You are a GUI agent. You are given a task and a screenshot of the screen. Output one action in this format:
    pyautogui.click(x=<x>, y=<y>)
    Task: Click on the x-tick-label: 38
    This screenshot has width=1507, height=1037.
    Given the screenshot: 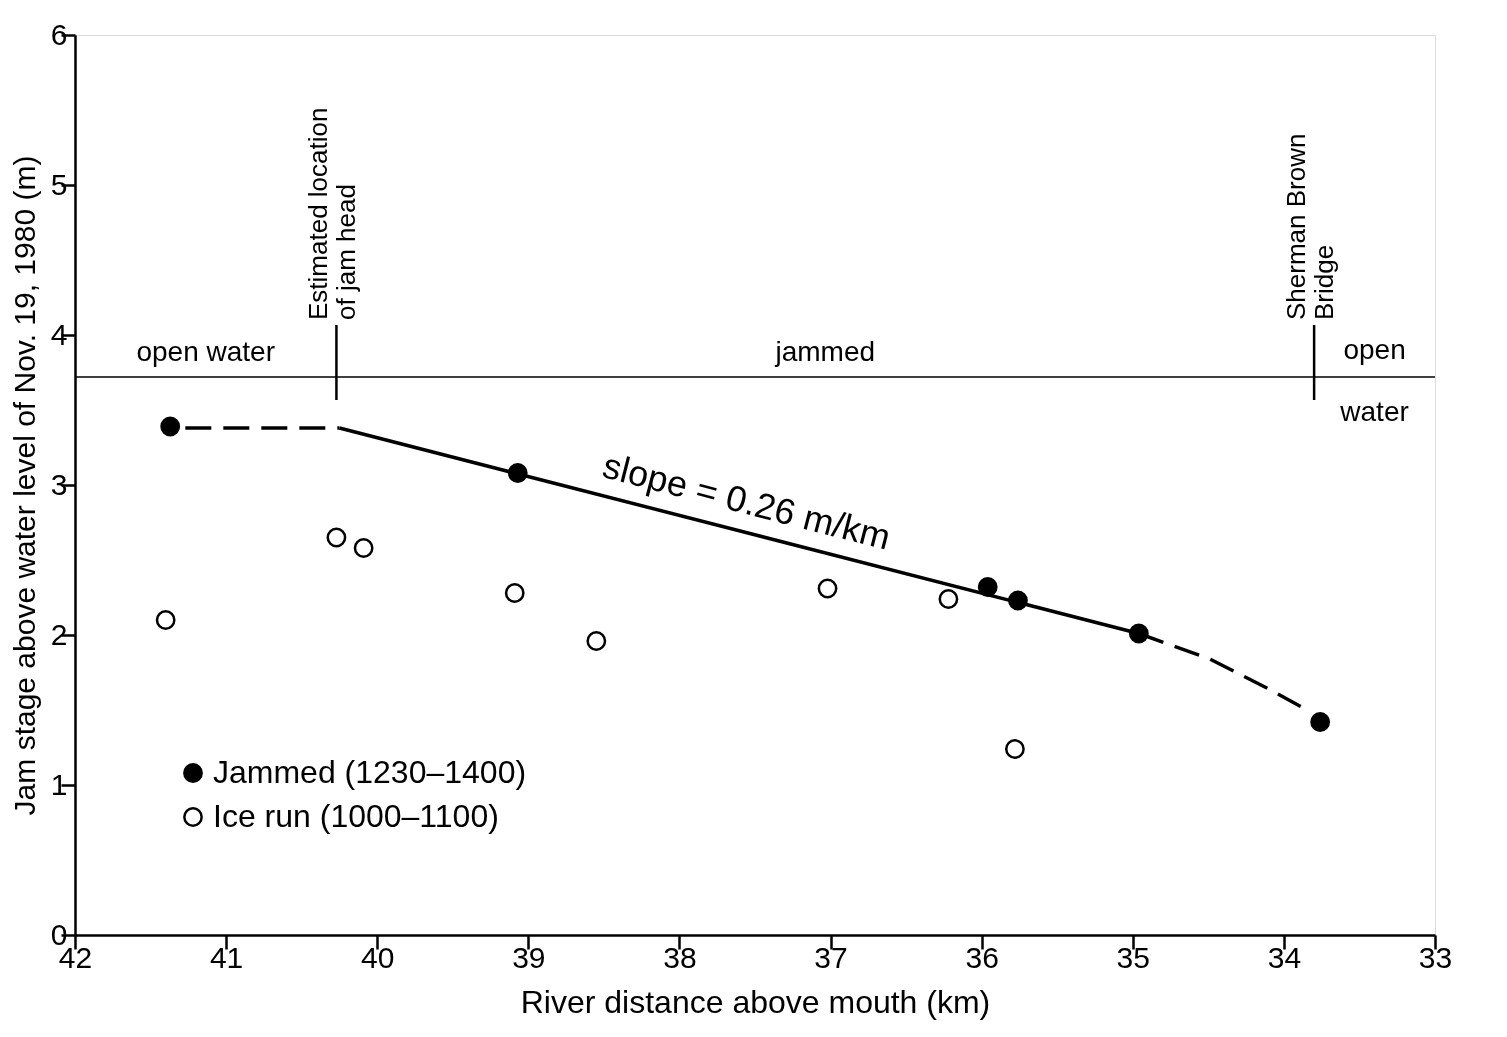 What is the action you would take?
    pyautogui.click(x=680, y=957)
    